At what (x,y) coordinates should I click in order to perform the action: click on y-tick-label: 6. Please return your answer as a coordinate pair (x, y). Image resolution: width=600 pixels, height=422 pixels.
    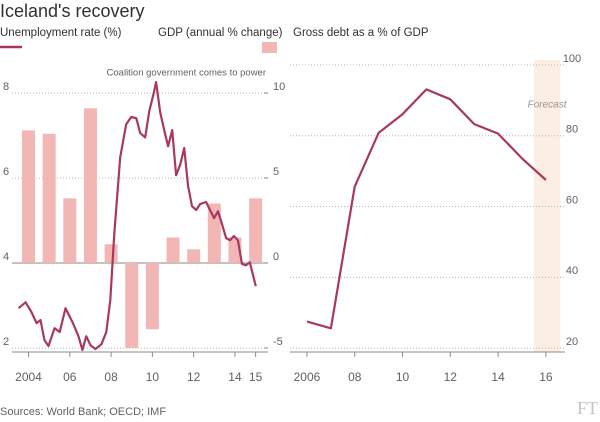
    Looking at the image, I should click on (6, 172).